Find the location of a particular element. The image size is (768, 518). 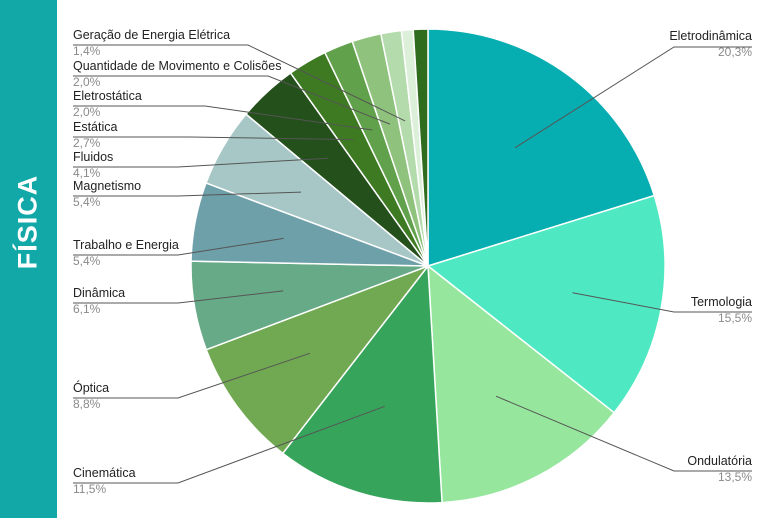

slice-label-5: Dinâmica is located at coordinates (99, 293).